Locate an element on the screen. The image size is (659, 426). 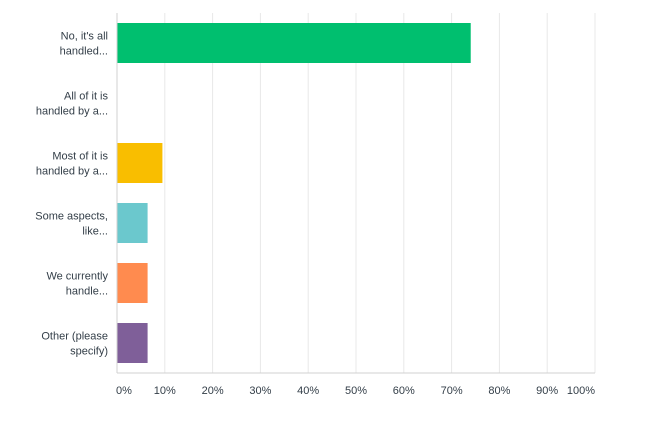
x-tick-label: 80% is located at coordinates (499, 391).